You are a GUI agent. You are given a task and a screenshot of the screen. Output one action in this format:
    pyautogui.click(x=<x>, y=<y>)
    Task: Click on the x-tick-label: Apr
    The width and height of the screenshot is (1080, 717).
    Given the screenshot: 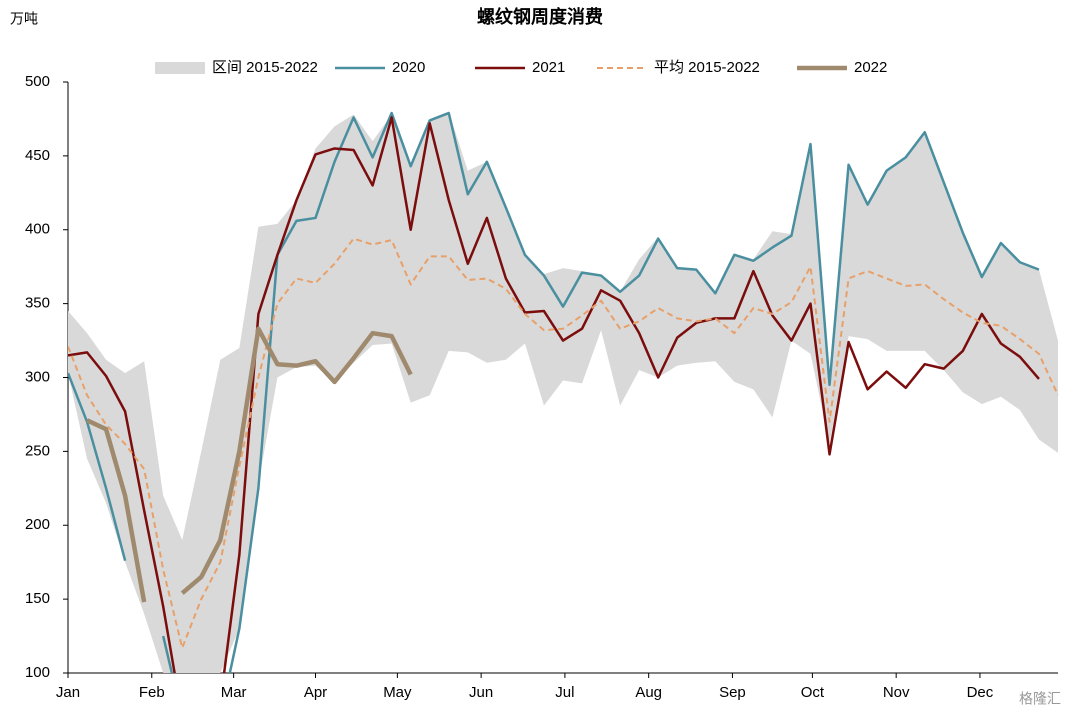 What is the action you would take?
    pyautogui.click(x=315, y=692)
    